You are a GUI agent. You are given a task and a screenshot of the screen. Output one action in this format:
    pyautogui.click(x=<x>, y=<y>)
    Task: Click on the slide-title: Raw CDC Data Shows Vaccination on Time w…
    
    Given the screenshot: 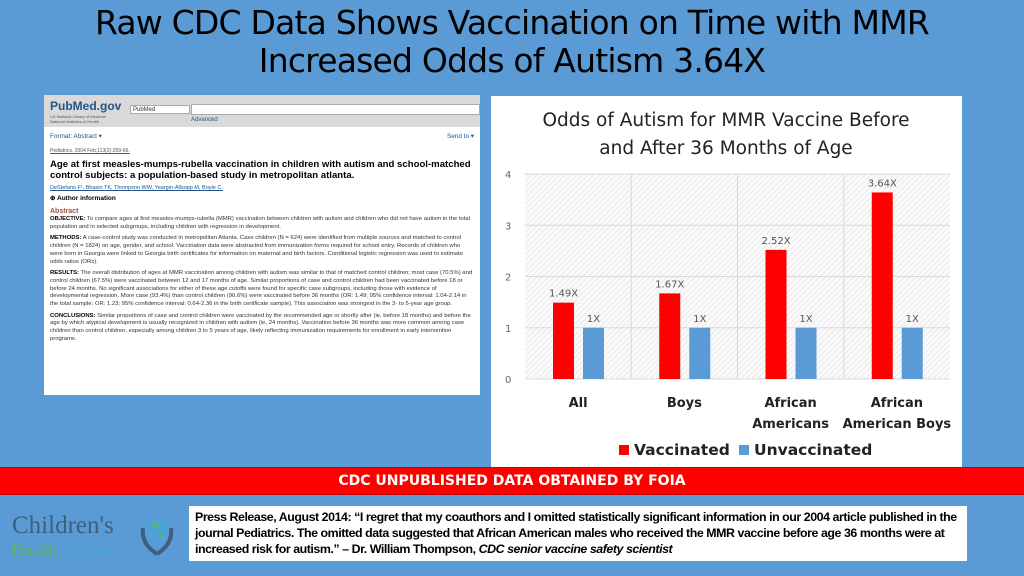 What is the action you would take?
    pyautogui.click(x=512, y=42)
    